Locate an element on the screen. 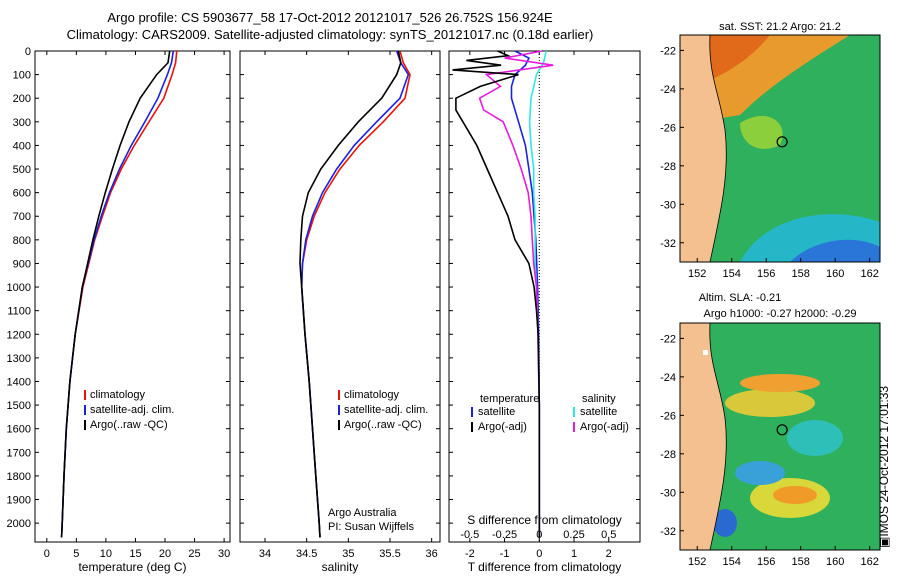  sst-lat-label: -22 is located at coordinates (668, 51).